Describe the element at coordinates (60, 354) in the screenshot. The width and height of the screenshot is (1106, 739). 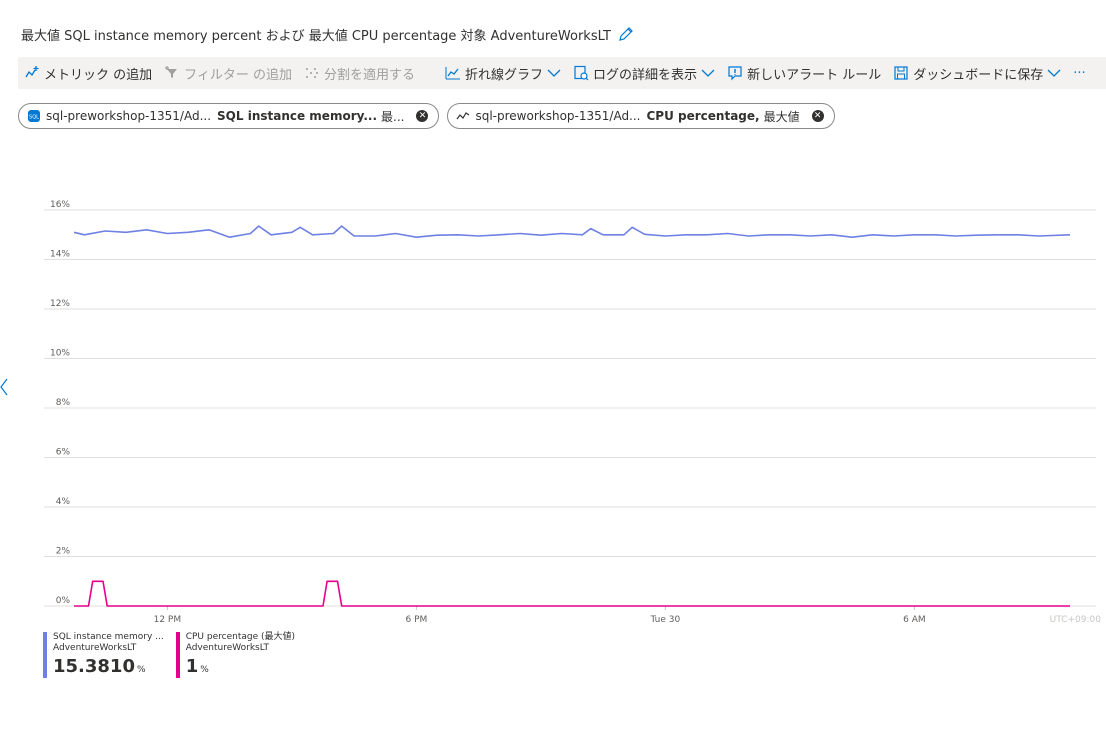
I see `y-tick-label: 10%` at that location.